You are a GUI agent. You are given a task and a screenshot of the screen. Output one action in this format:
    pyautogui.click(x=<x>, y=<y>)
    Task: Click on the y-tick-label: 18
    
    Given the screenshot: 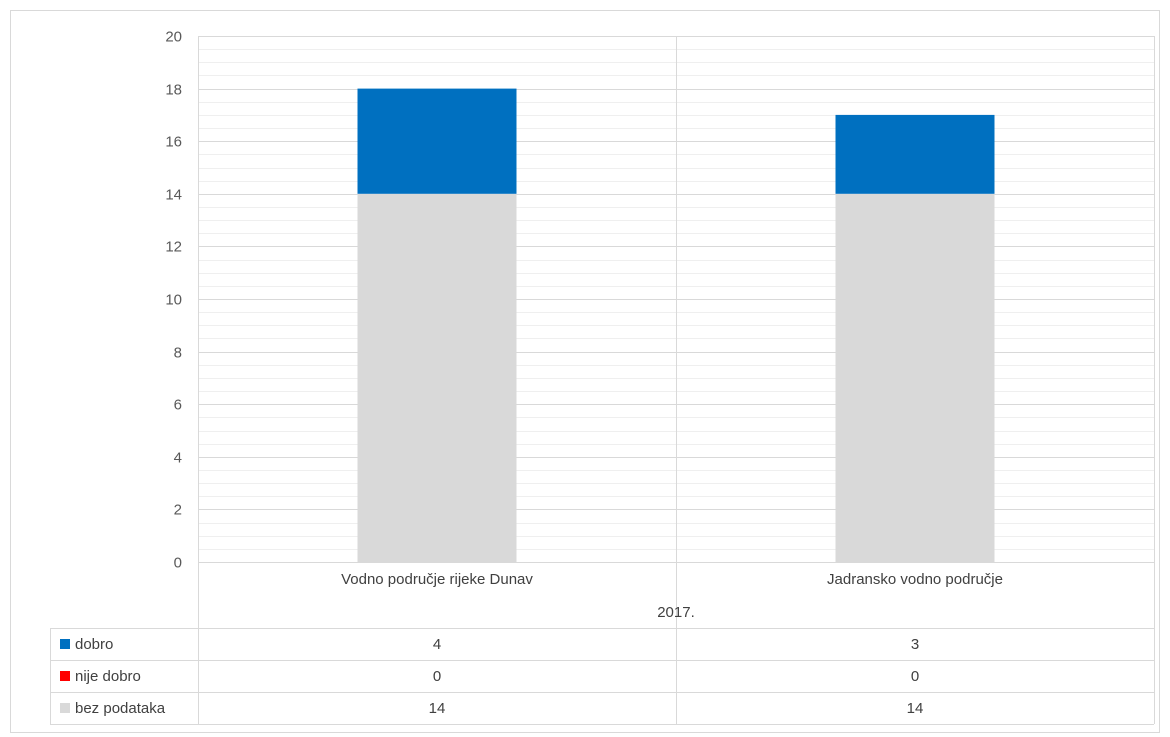 What is the action you would take?
    pyautogui.click(x=173, y=90)
    